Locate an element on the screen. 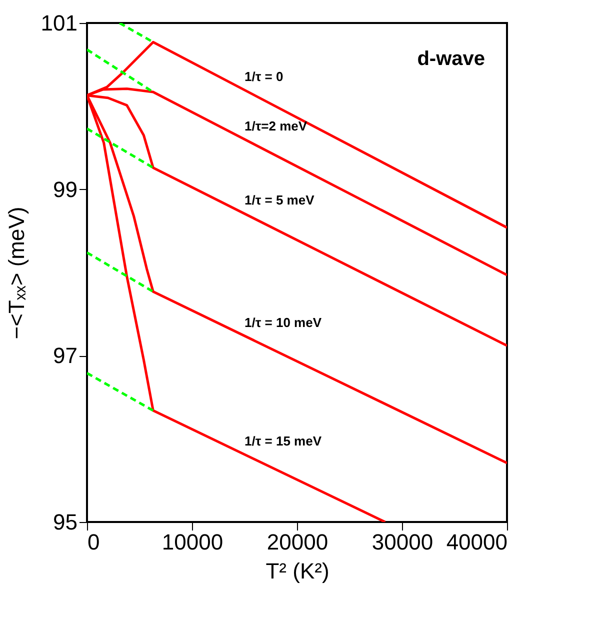  x-tick-label: 0 is located at coordinates (94, 542).